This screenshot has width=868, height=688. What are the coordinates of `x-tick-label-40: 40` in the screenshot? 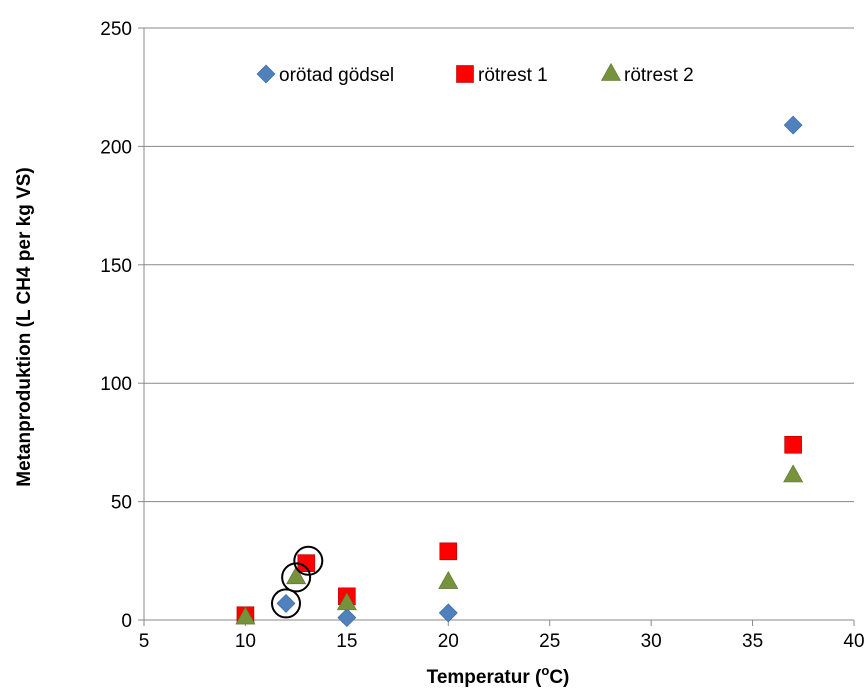 It's located at (853, 641).